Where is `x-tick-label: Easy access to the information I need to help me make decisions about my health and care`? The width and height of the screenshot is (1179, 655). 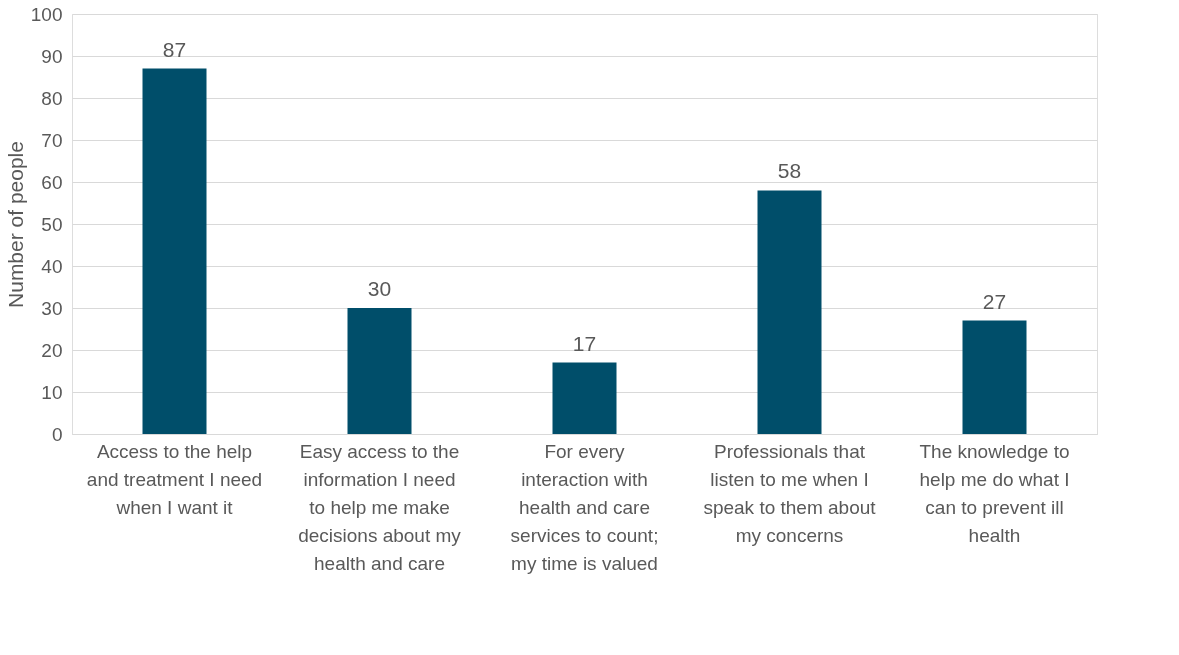
x-tick-label: Easy access to the information I need to help me make decisions about my health and care is located at coordinates (380, 507).